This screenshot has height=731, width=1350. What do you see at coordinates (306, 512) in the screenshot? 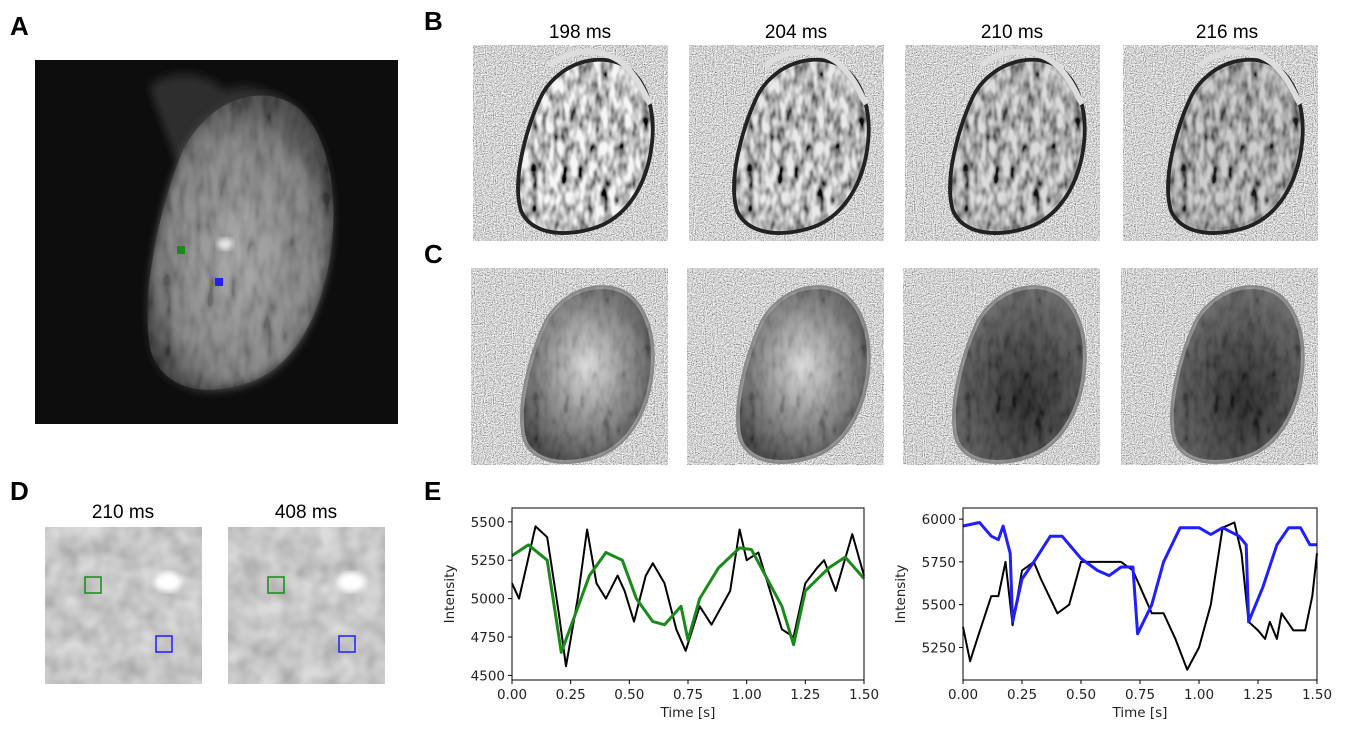
I see `frame-title: 408 ms` at bounding box center [306, 512].